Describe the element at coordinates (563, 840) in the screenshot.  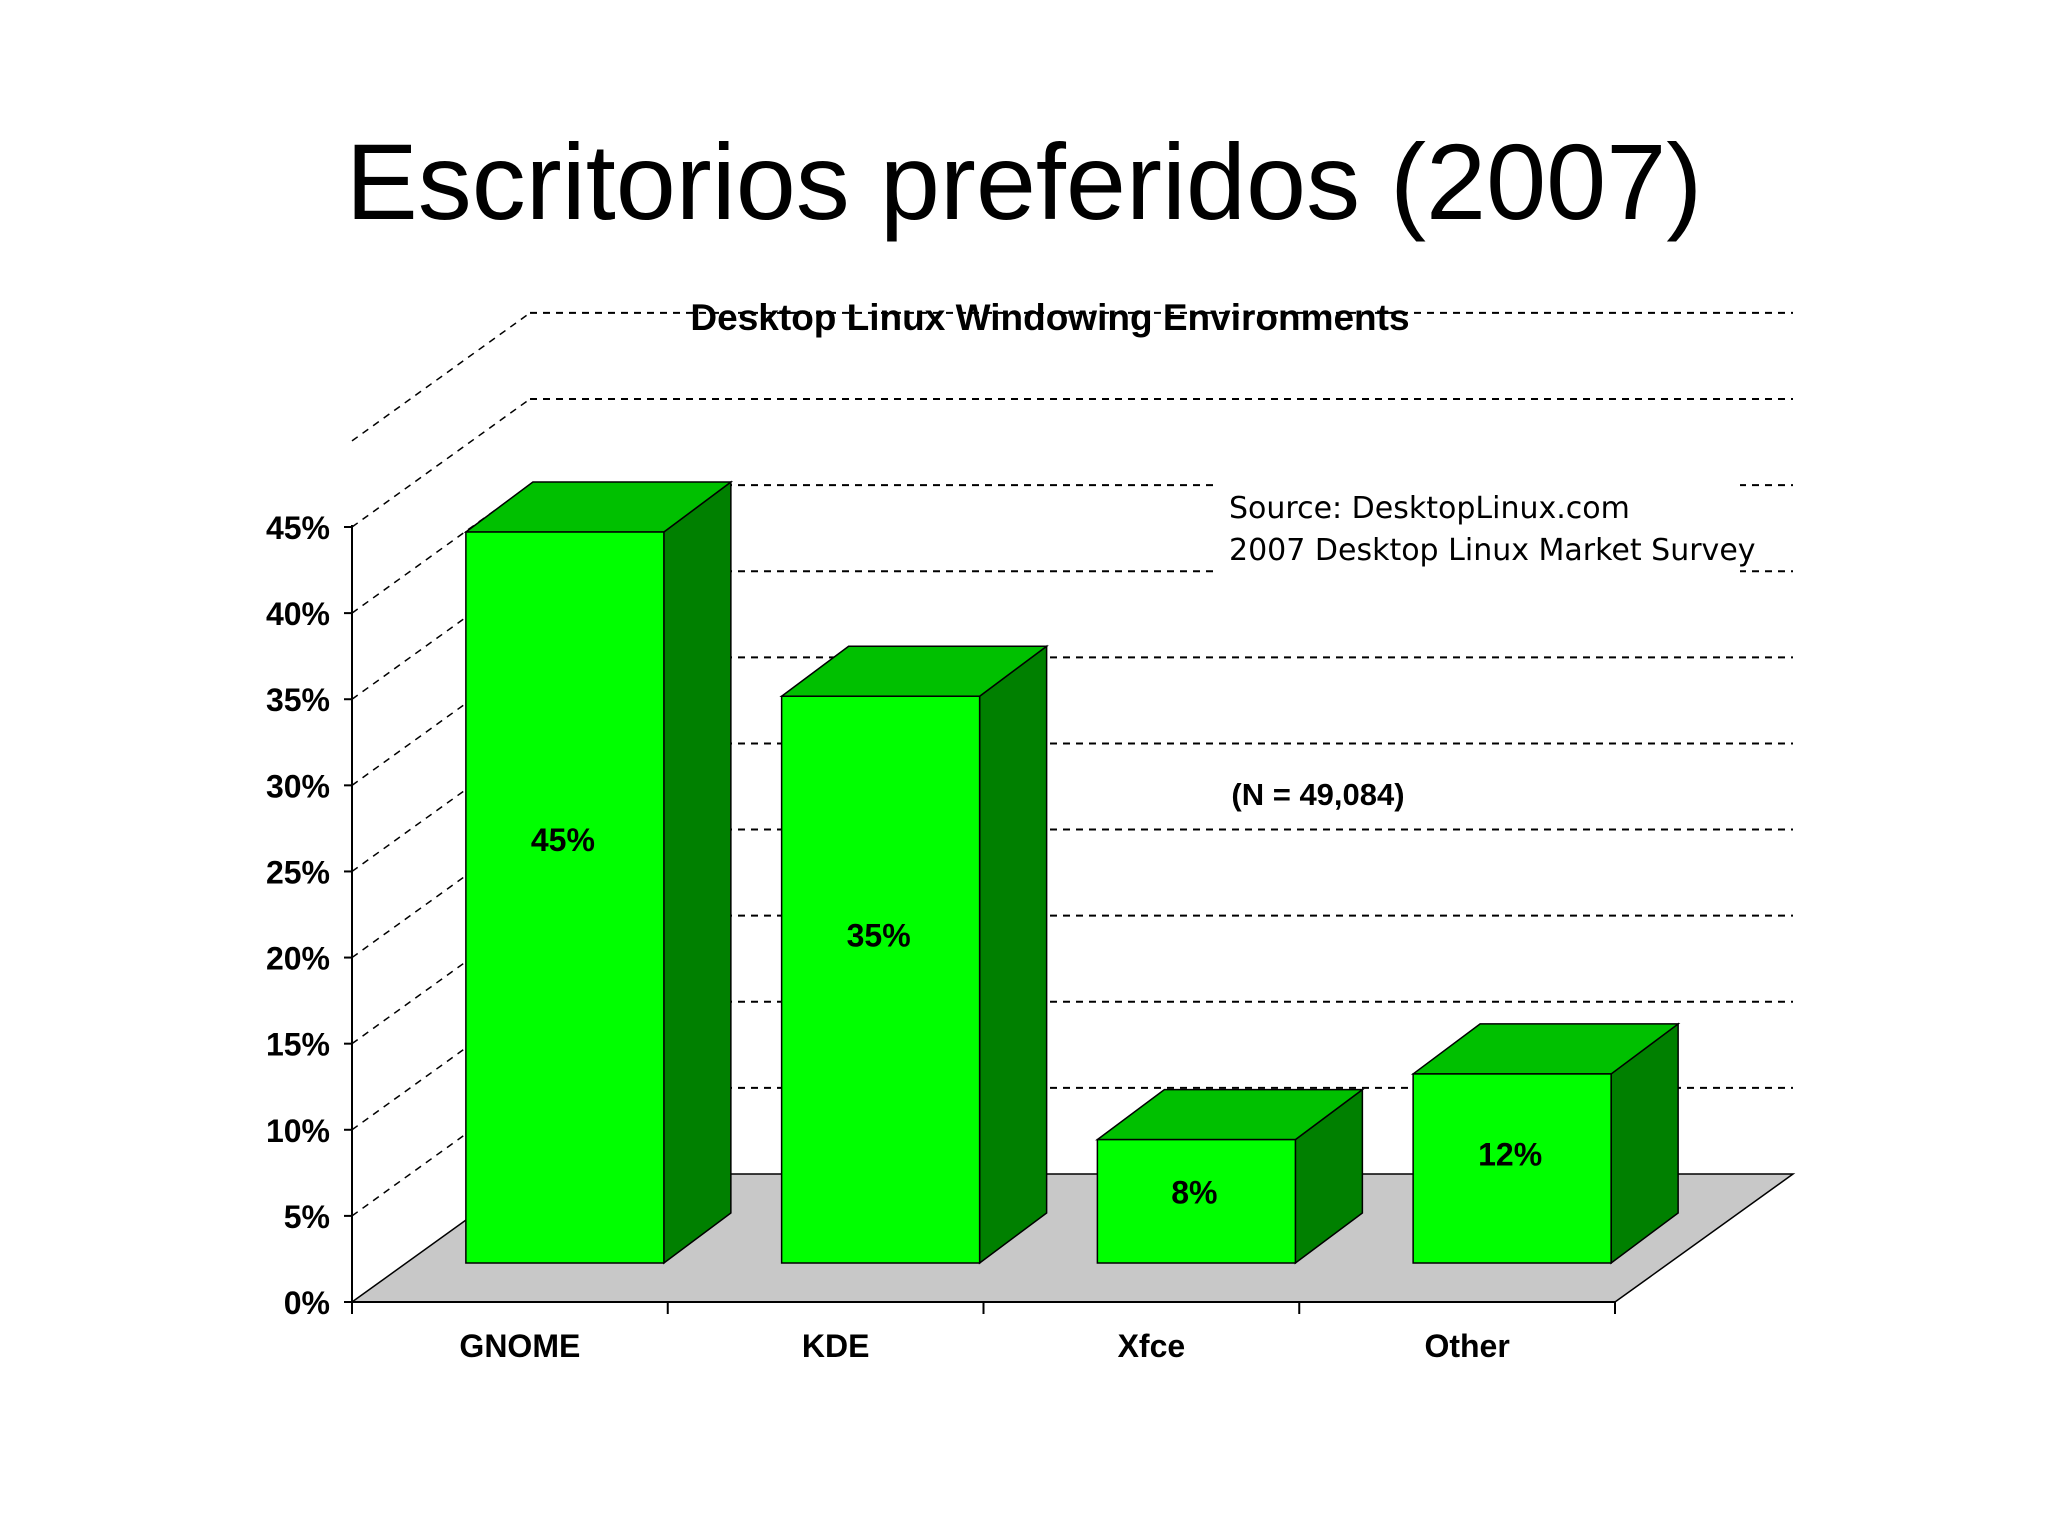
I see `data-label: 45%` at that location.